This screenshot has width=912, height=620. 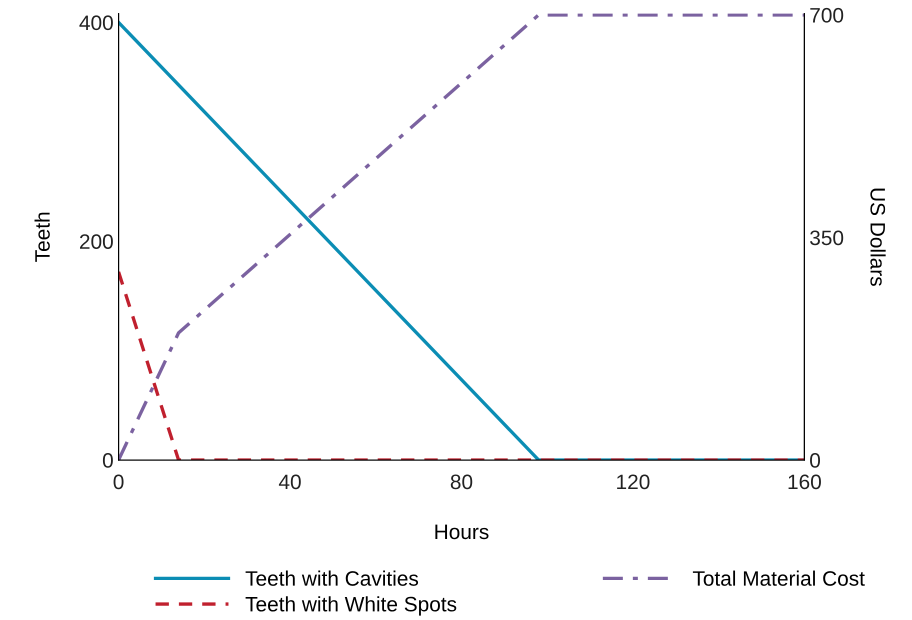 I want to click on y2-tick-label: 700, so click(x=827, y=15).